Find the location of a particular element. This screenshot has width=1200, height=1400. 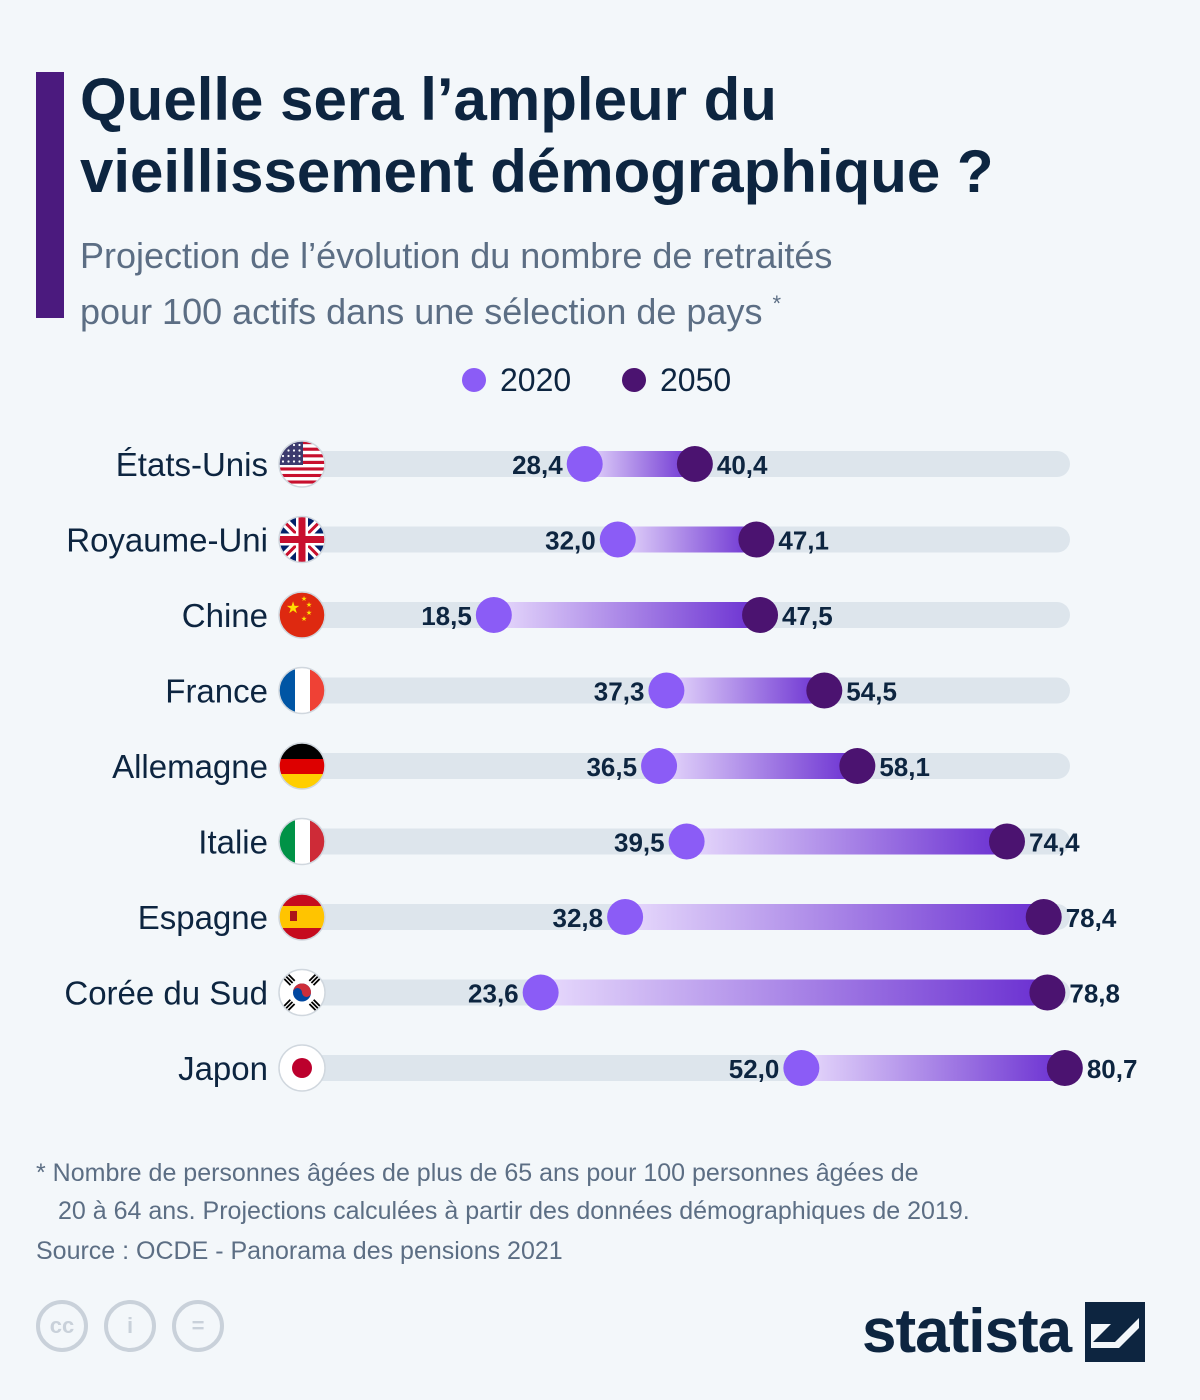

no-derivatives-icon: = is located at coordinates (198, 1326).